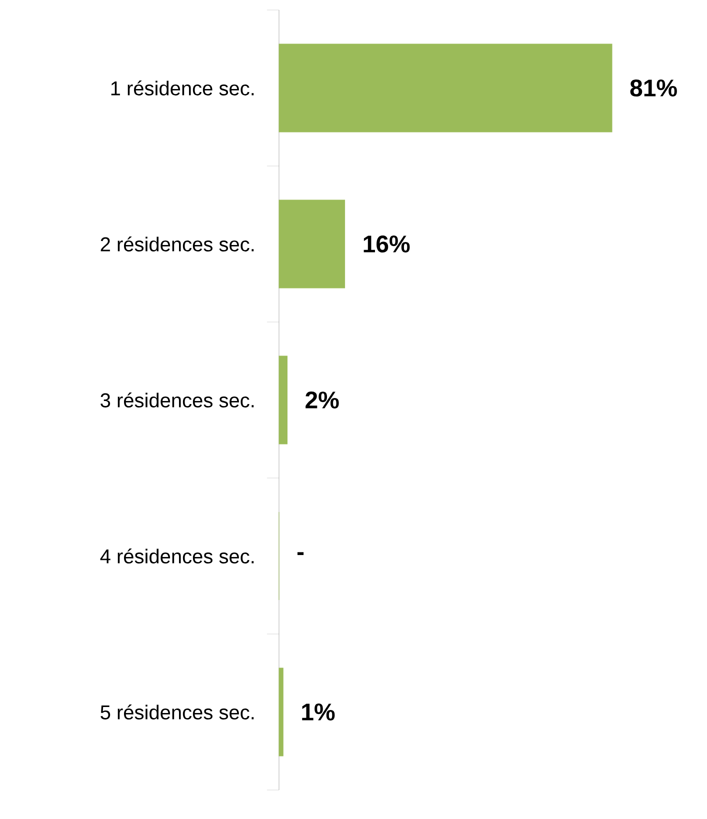 The height and width of the screenshot is (819, 707). I want to click on data-label: 1%, so click(318, 712).